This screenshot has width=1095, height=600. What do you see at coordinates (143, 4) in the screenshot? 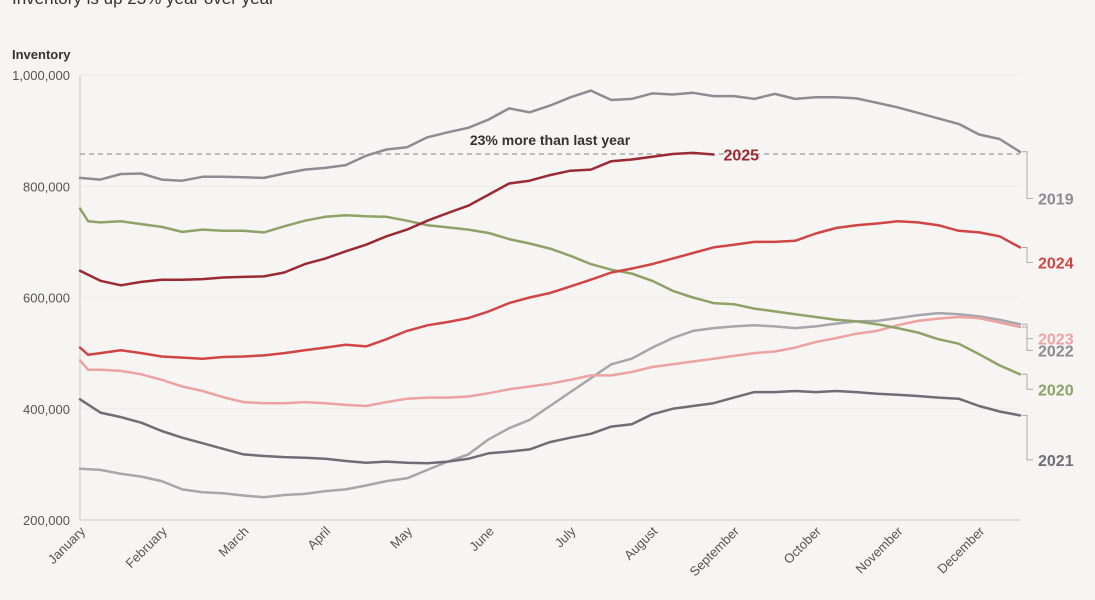
I see `chart-title: Inventory is up 23% year over year` at bounding box center [143, 4].